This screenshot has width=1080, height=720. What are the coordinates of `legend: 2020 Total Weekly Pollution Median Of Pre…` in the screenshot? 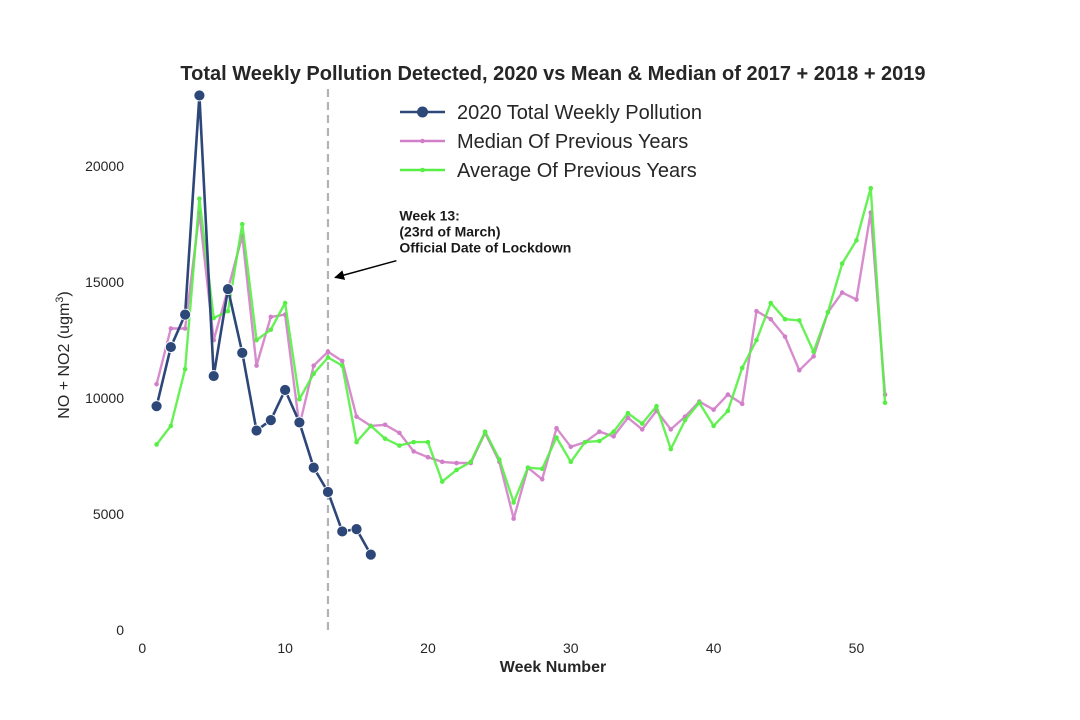 It's located at (551, 142).